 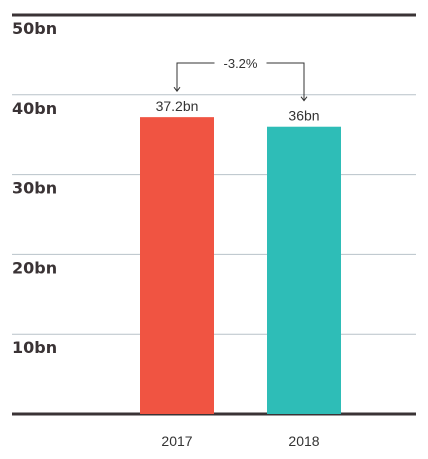 I want to click on data-label-2018: 36bn, so click(x=303, y=116).